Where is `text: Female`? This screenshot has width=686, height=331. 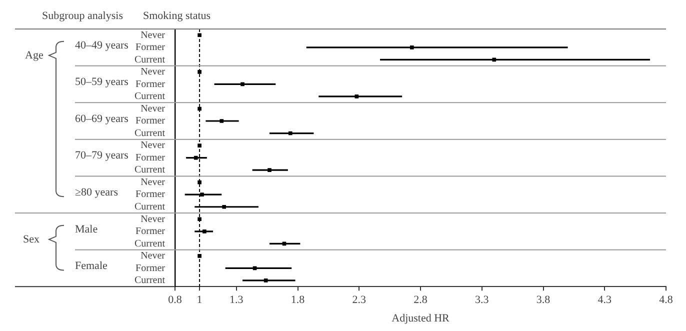 text: Female is located at coordinates (91, 266).